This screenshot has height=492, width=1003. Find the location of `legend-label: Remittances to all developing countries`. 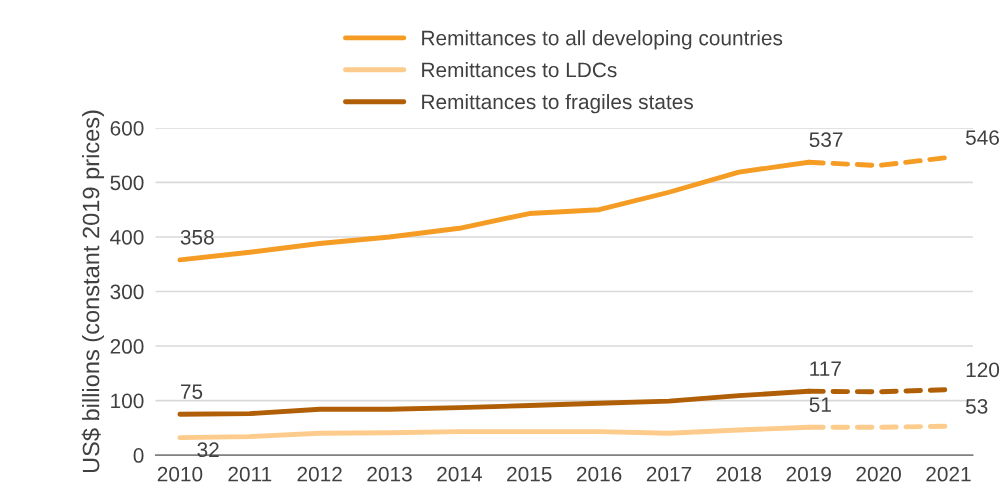

legend-label: Remittances to all developing countries is located at coordinates (602, 40).